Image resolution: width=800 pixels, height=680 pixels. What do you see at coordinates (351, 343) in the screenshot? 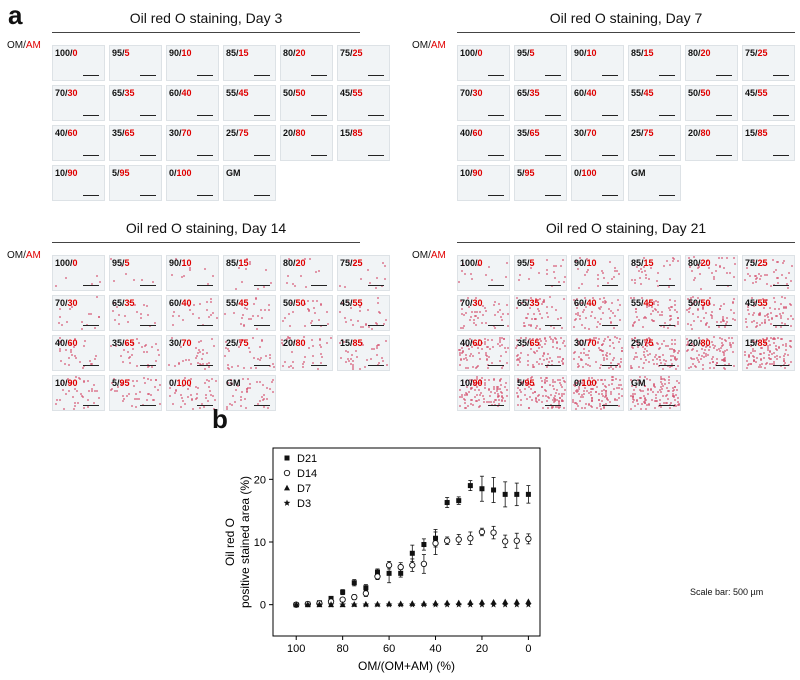
I see `tile-ratio-label: 15/85` at bounding box center [351, 343].